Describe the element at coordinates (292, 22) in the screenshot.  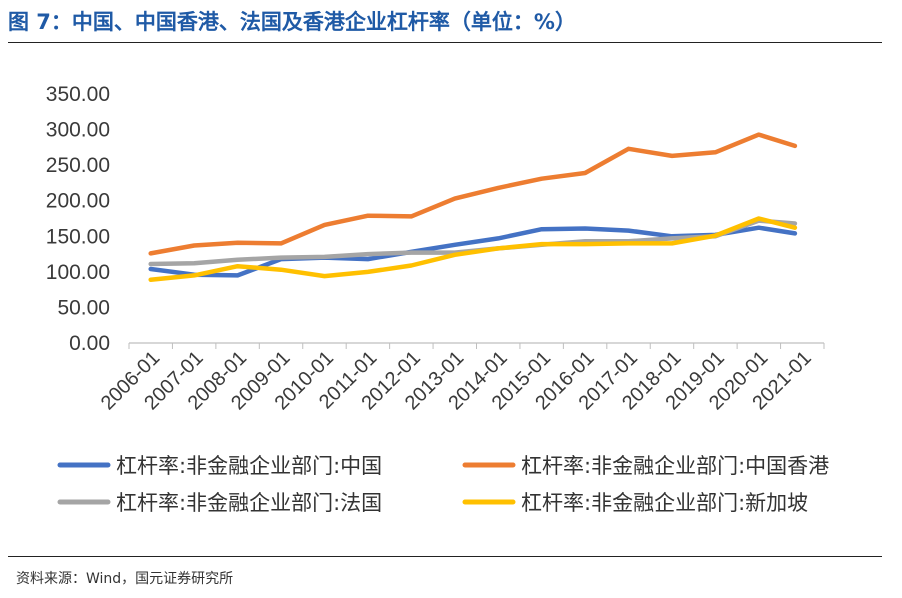
I see `figure-title: 图 7：中国、中国香港、法国及香港企业杠杆率（单位：%）` at that location.